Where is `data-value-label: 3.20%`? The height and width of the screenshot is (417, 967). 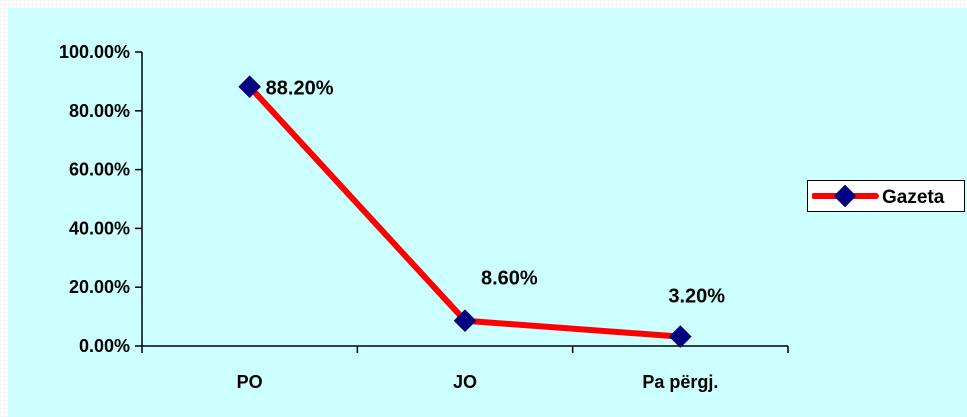 data-value-label: 3.20% is located at coordinates (696, 297).